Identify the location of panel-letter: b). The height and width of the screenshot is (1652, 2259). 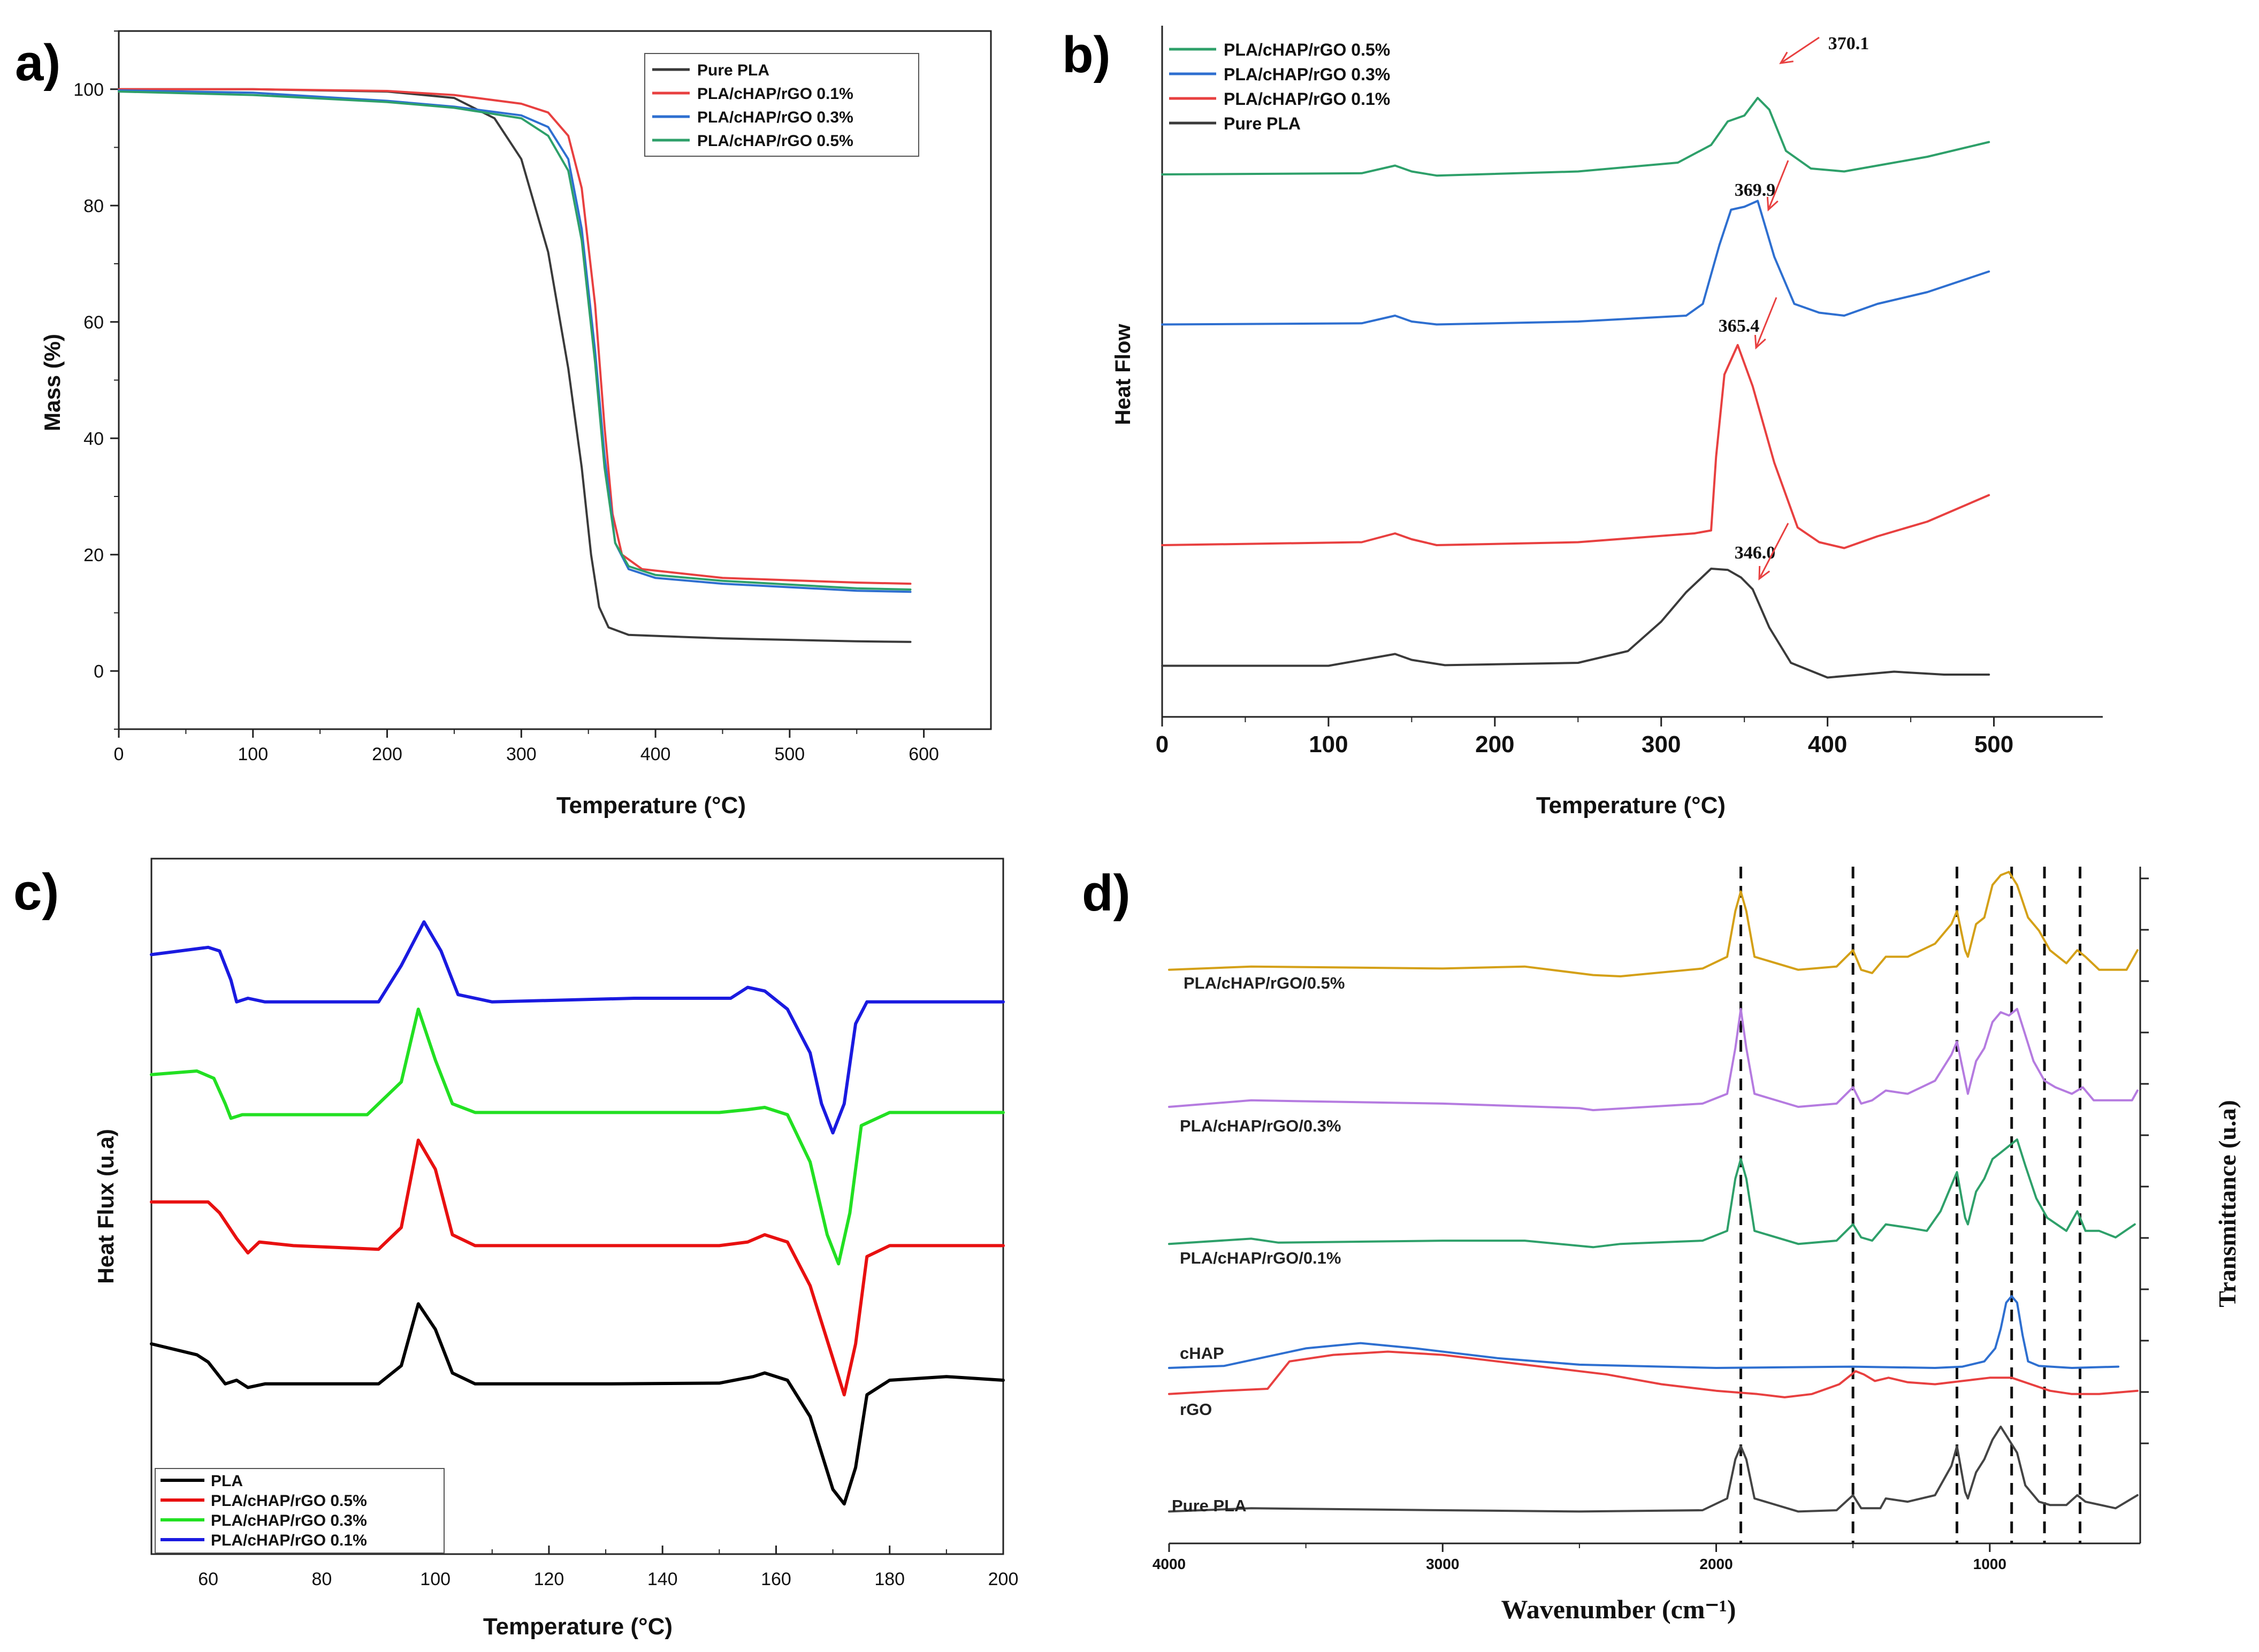
(1086, 54).